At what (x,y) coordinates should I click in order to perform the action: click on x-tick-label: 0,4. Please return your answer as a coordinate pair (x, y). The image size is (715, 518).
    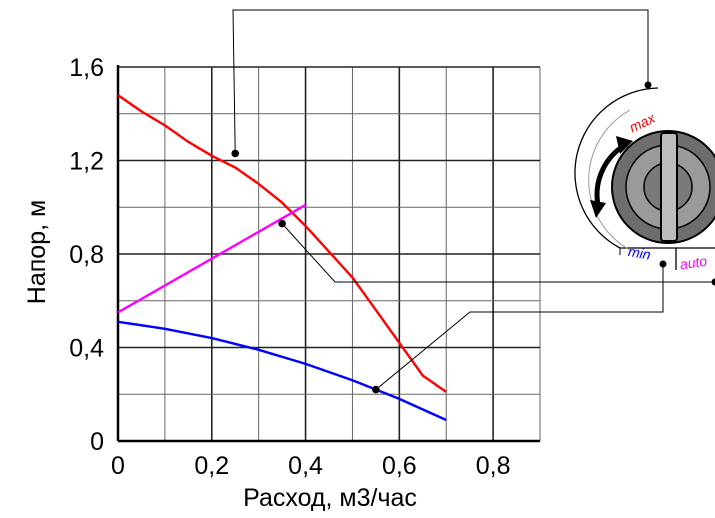
    Looking at the image, I should click on (305, 466).